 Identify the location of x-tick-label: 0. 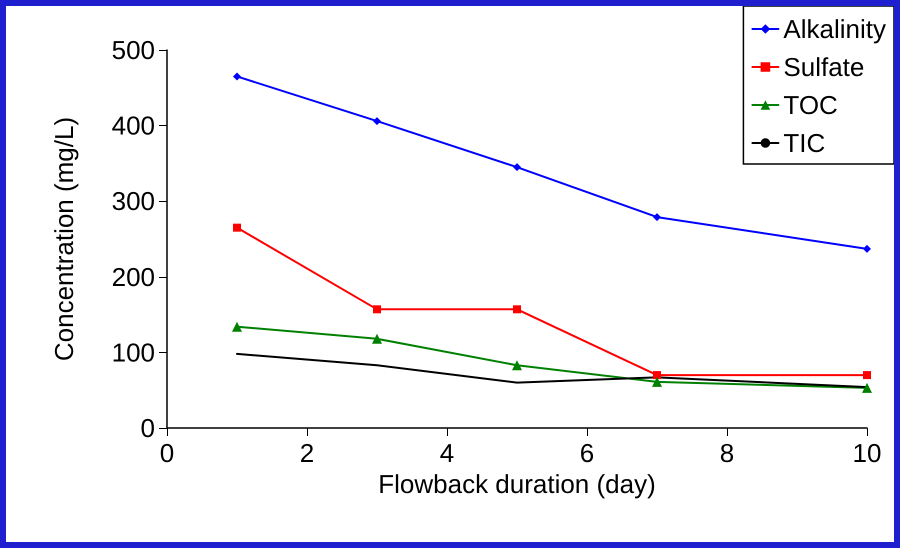
(167, 453).